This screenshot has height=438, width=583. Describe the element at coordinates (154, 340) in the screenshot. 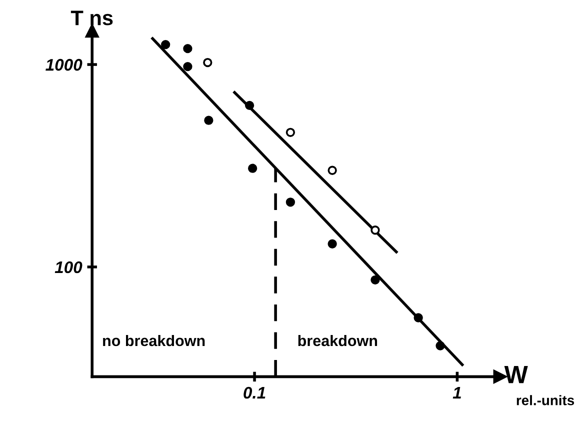

I see `annotation: no breakdown` at that location.